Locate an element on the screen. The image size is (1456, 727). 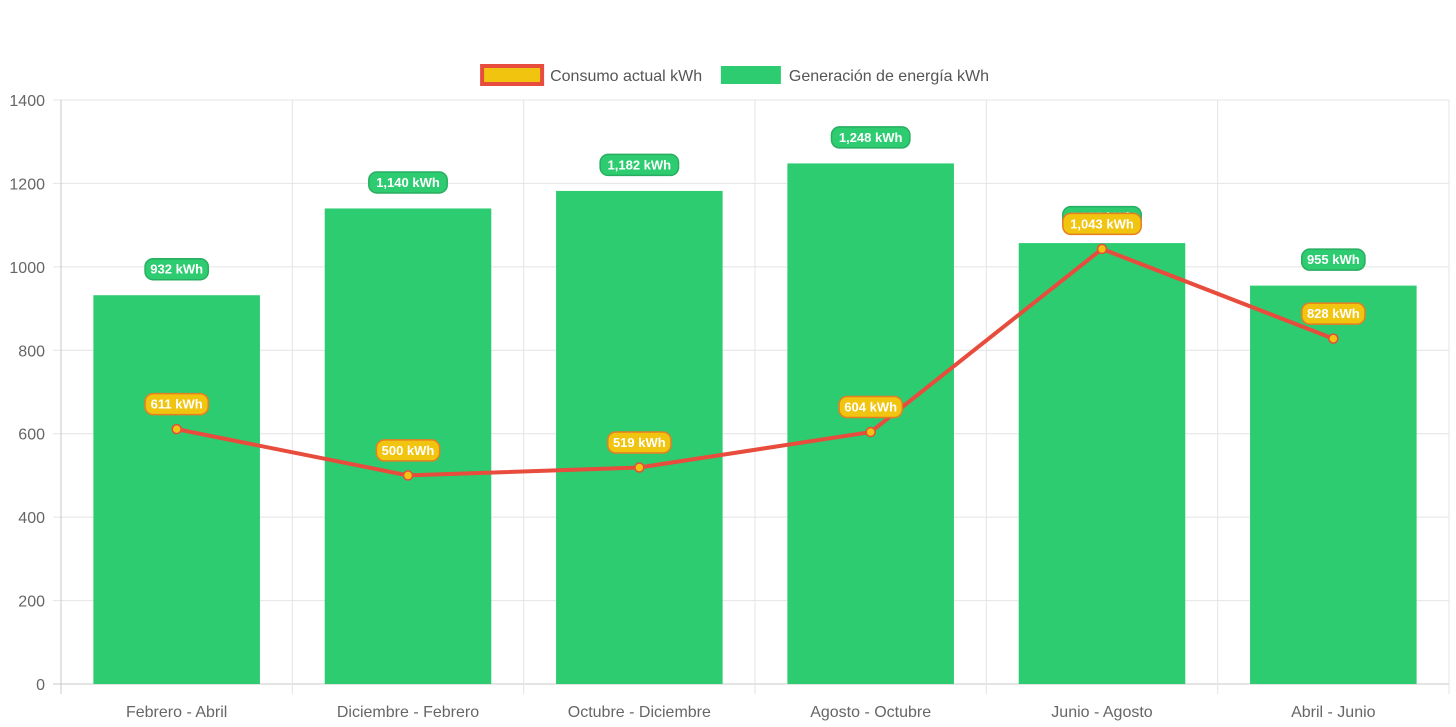
data-label: 932 kWh is located at coordinates (177, 269).